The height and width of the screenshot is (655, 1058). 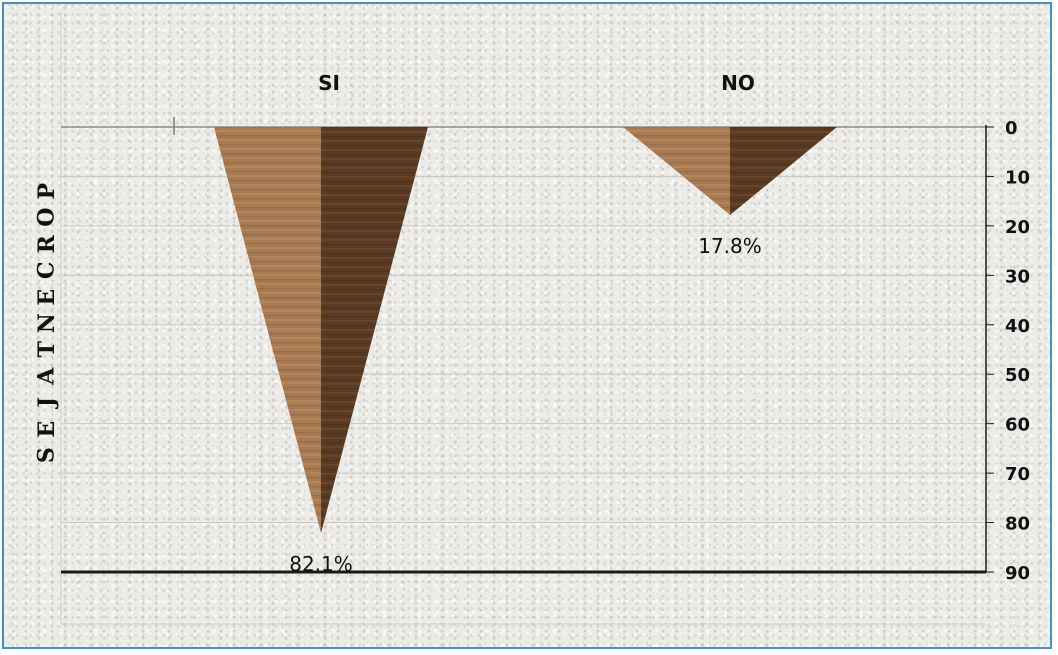 What do you see at coordinates (267, 330) in the screenshot?
I see `bar-si-light-face` at bounding box center [267, 330].